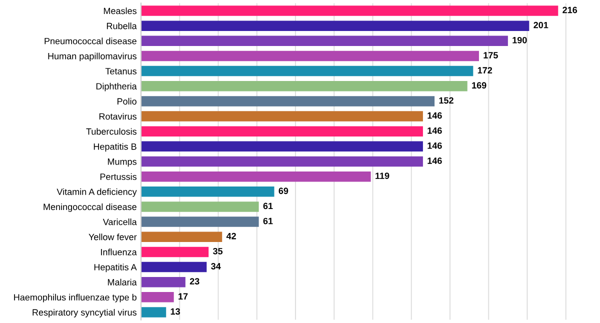 The image size is (600, 323). Describe the element at coordinates (116, 87) in the screenshot. I see `y-tick-label: Diphtheria` at that location.